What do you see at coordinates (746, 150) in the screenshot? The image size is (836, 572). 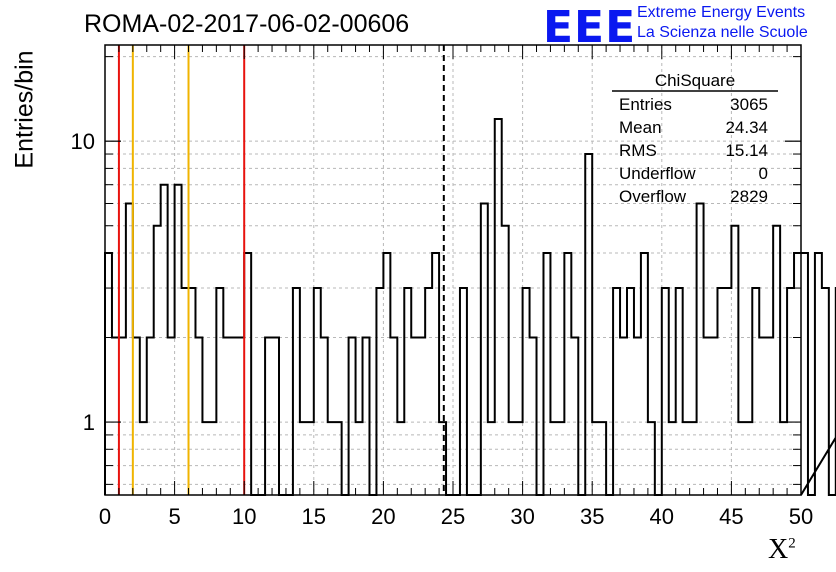 I see `stats-row-value: 15.14` at bounding box center [746, 150].